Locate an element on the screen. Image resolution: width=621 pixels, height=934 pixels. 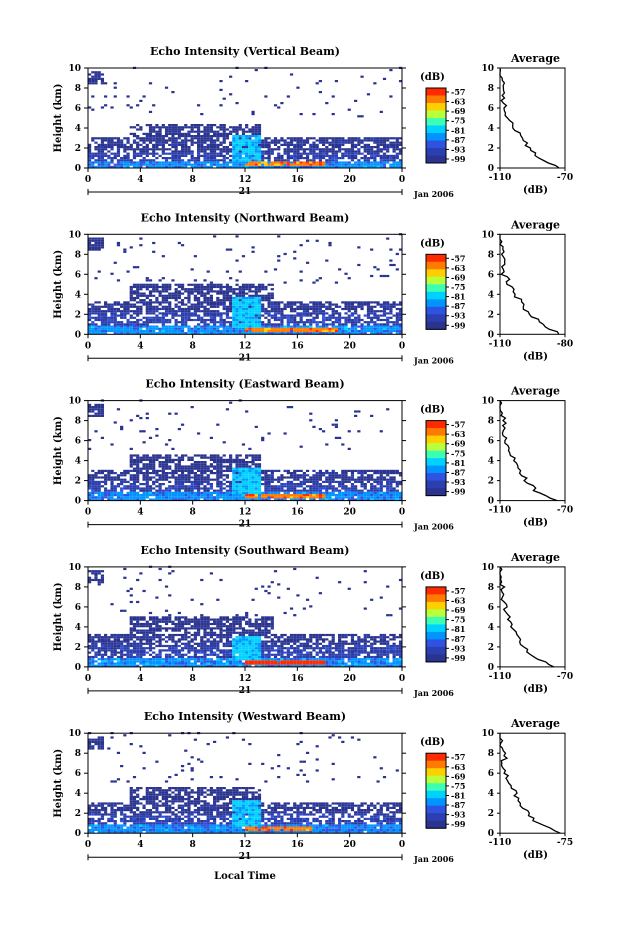
colorbar-tick-label: -99 is located at coordinates (458, 325).